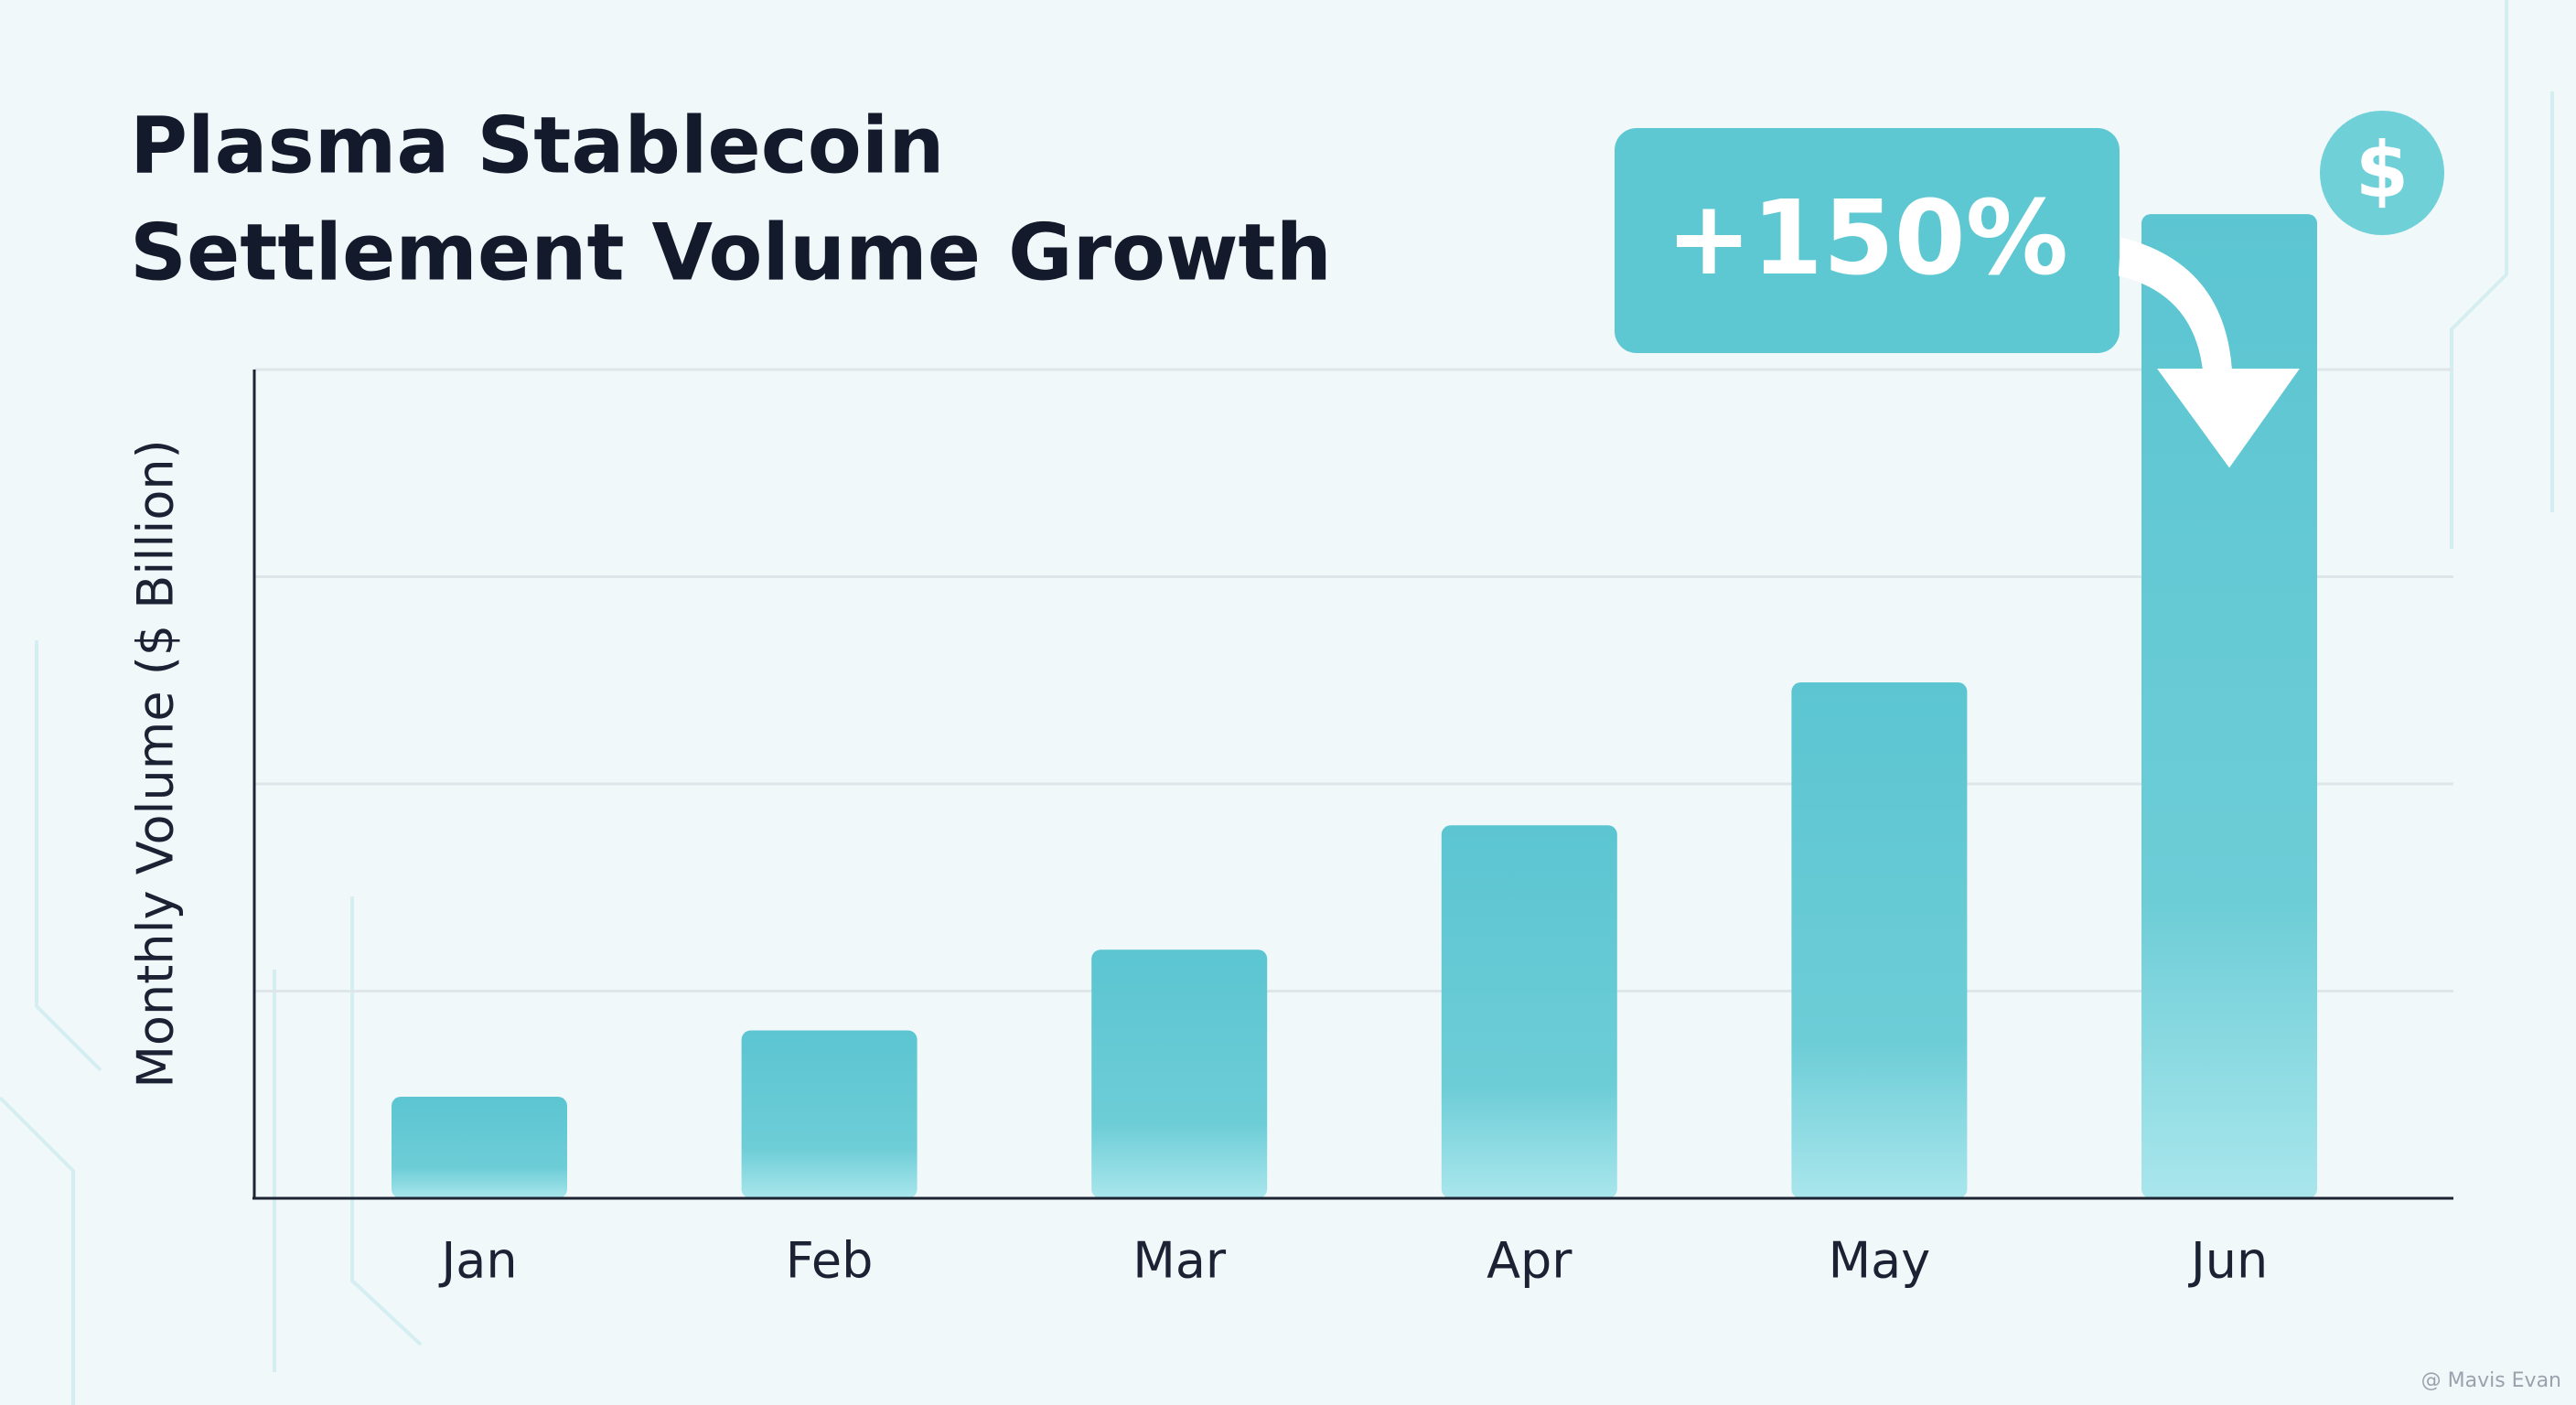 Image resolution: width=2576 pixels, height=1405 pixels. I want to click on annotation-text: +150%, so click(1867, 238).